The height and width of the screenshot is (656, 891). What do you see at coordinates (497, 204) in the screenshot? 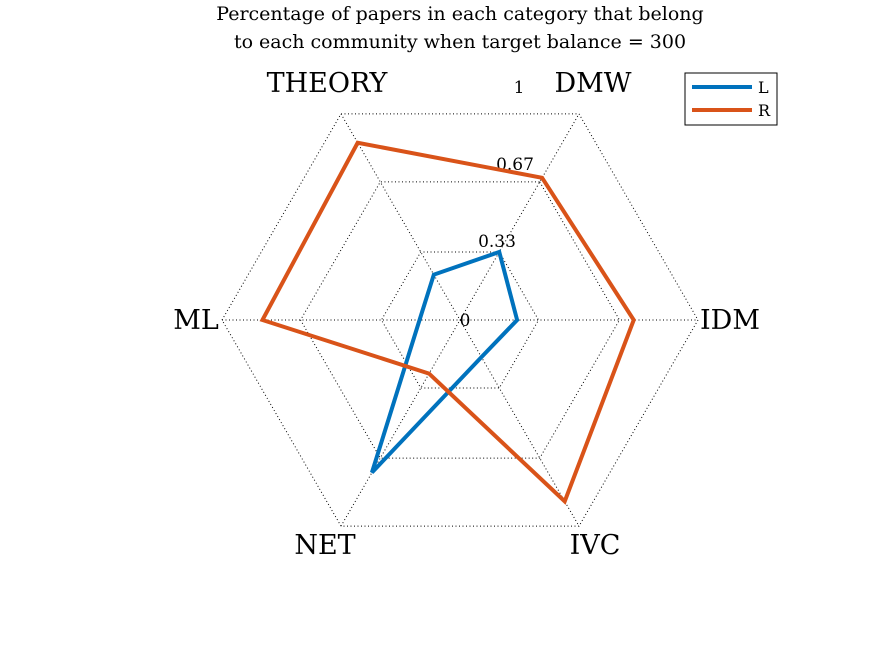
I see `radial-tick-labels: 00.330.671` at bounding box center [497, 204].